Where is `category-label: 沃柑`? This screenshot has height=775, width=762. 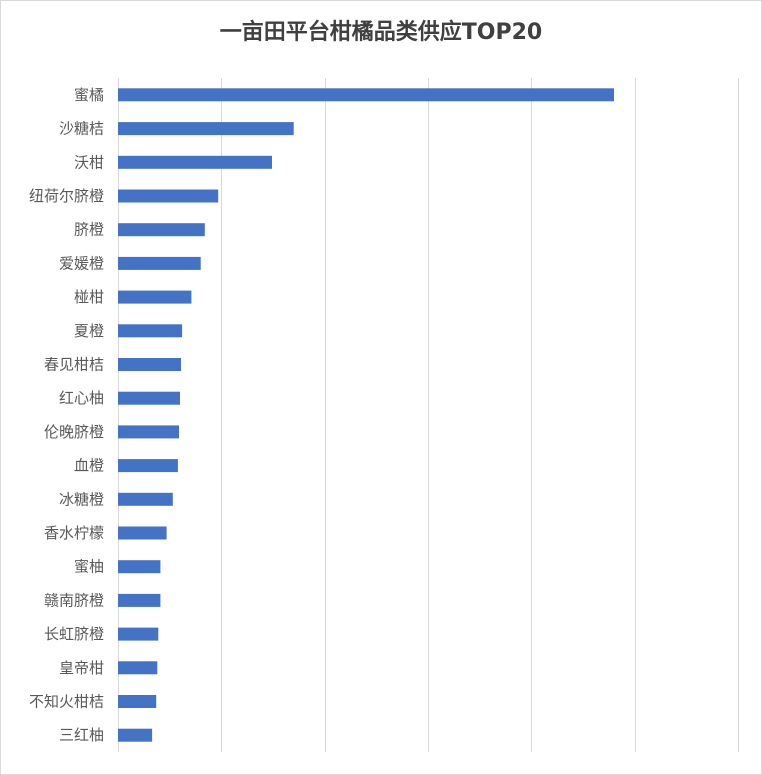 category-label: 沃柑 is located at coordinates (89, 162).